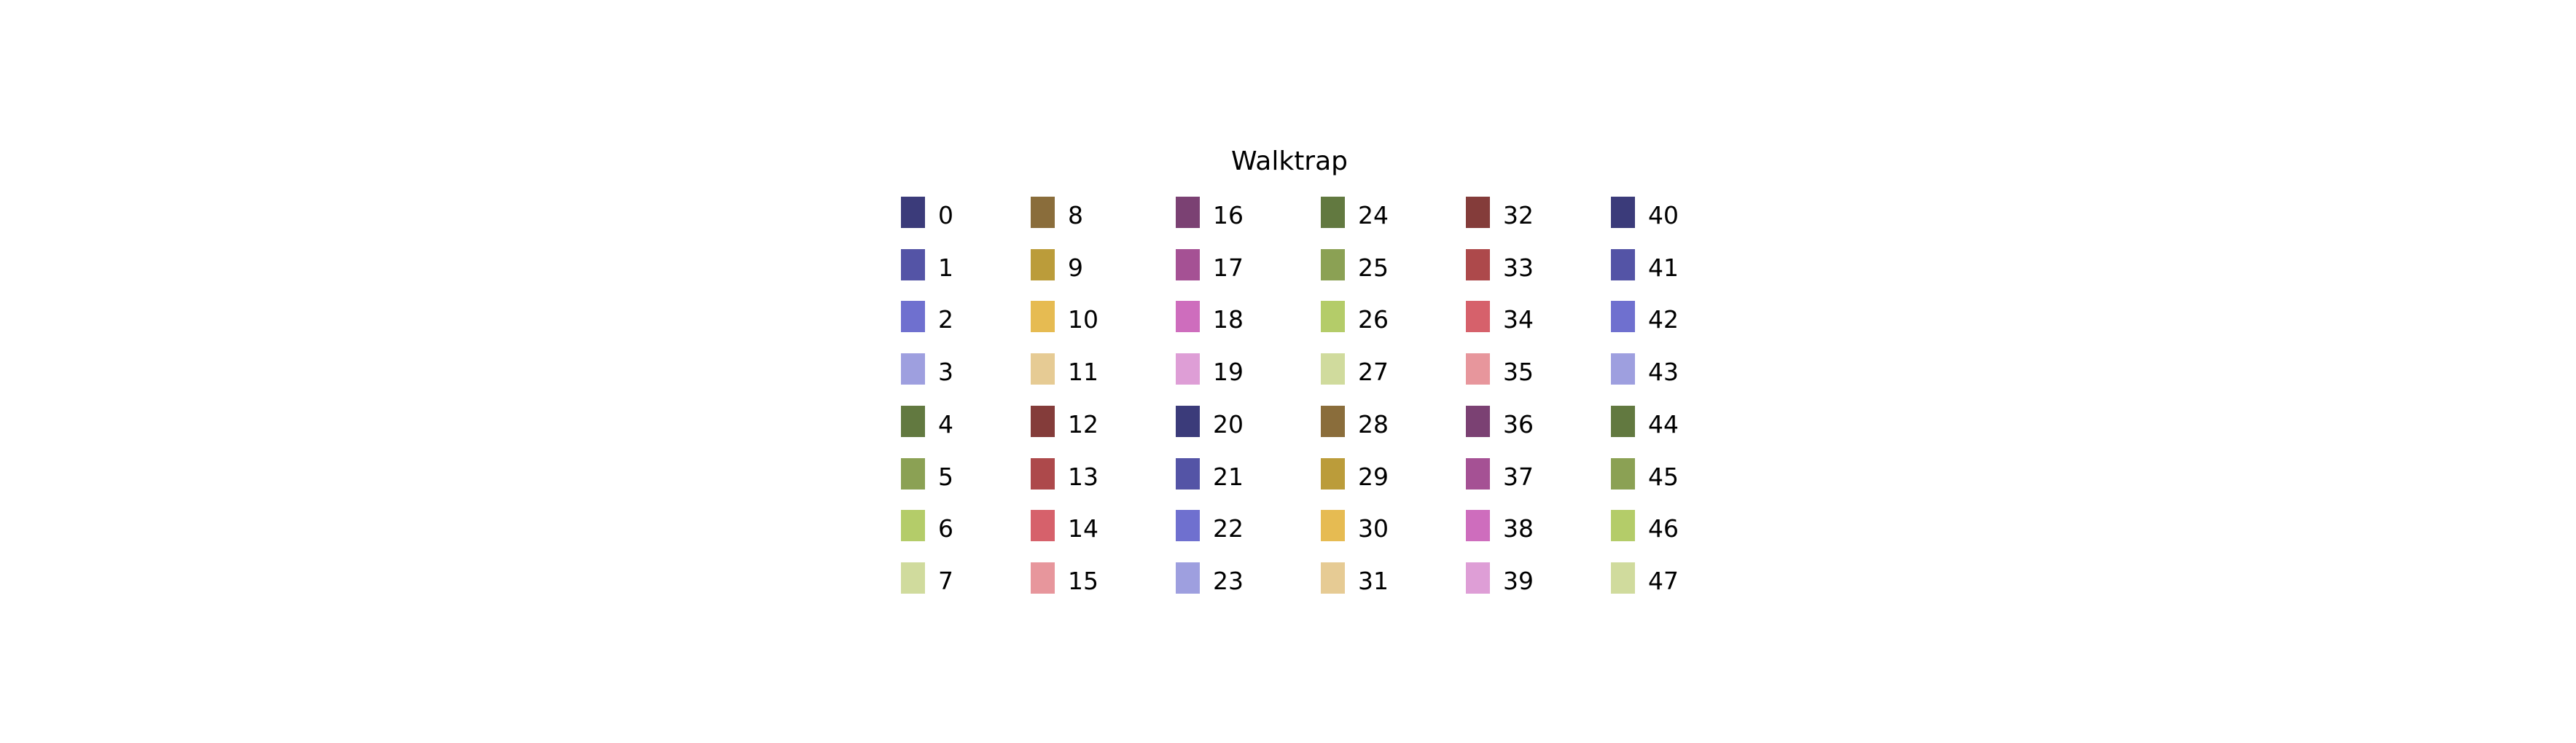 Image resolution: width=2576 pixels, height=743 pixels. Describe the element at coordinates (1518, 581) in the screenshot. I see `legend-label: 39` at that location.